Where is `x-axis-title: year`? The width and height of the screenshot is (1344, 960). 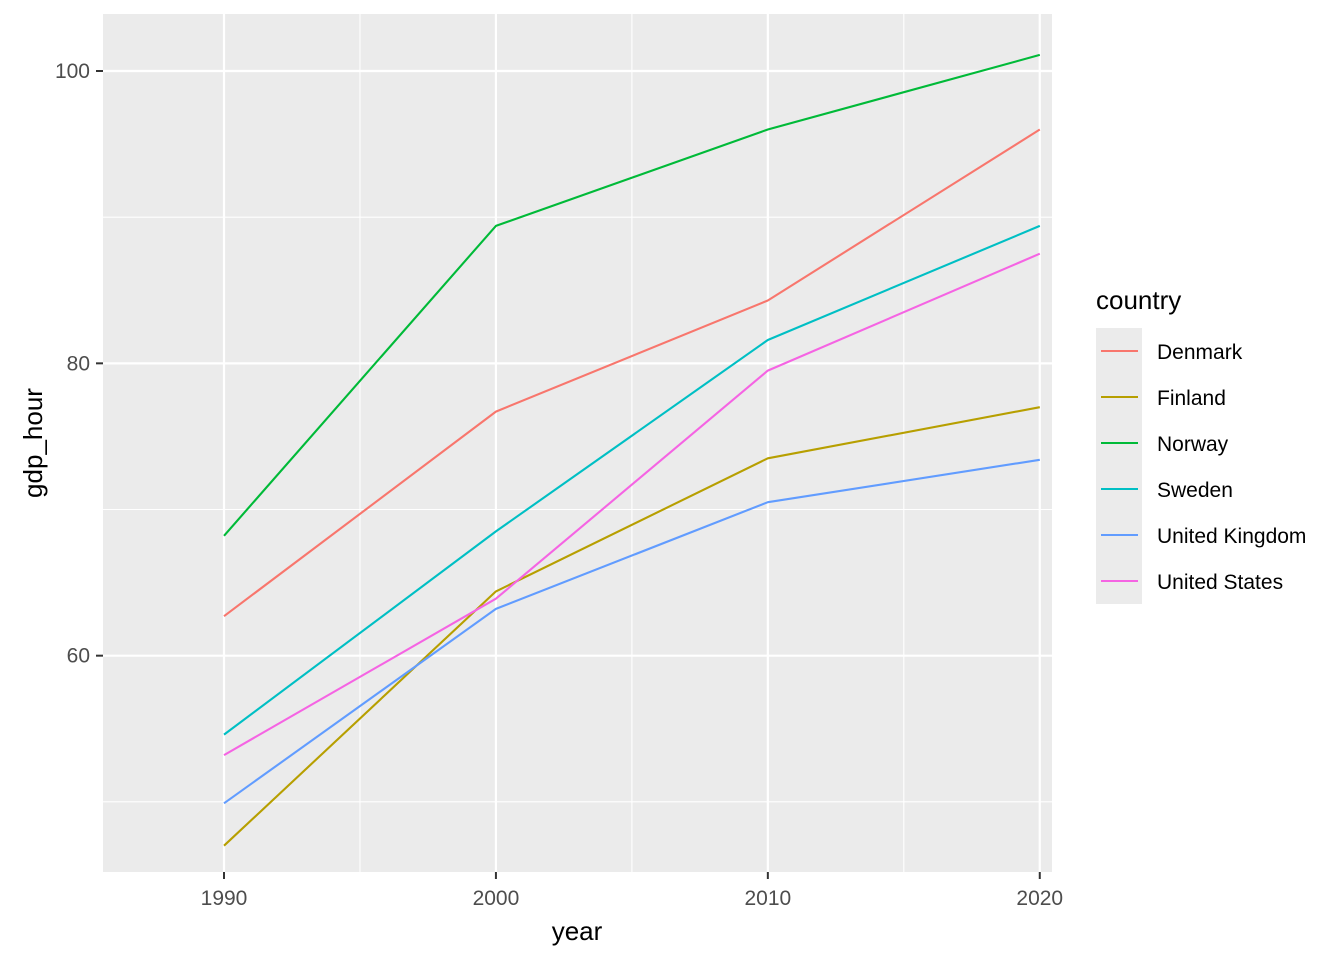
x-axis-title: year is located at coordinates (577, 931).